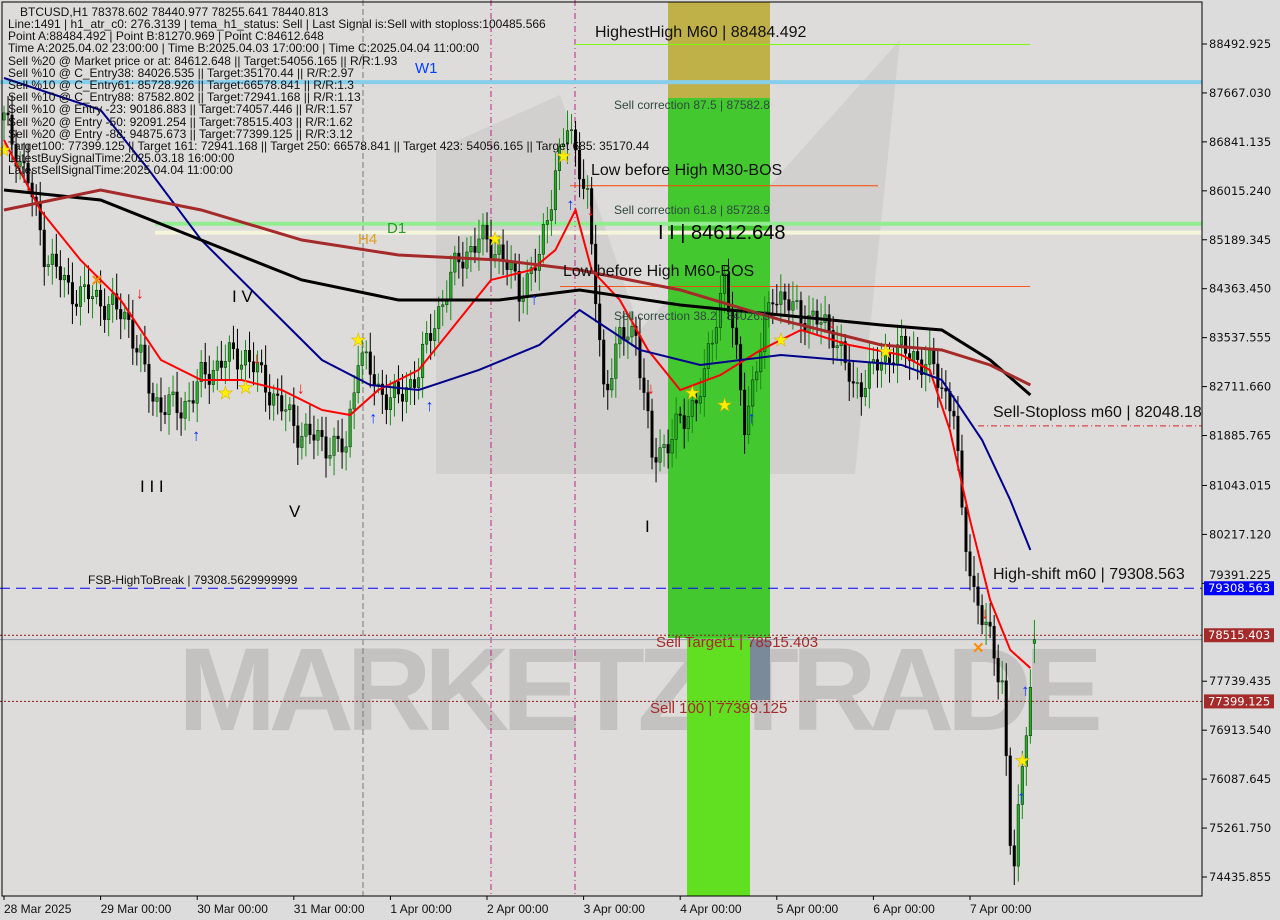 This screenshot has width=1280, height=920. I want to click on y-tick-label: 76913.540, so click(1240, 730).